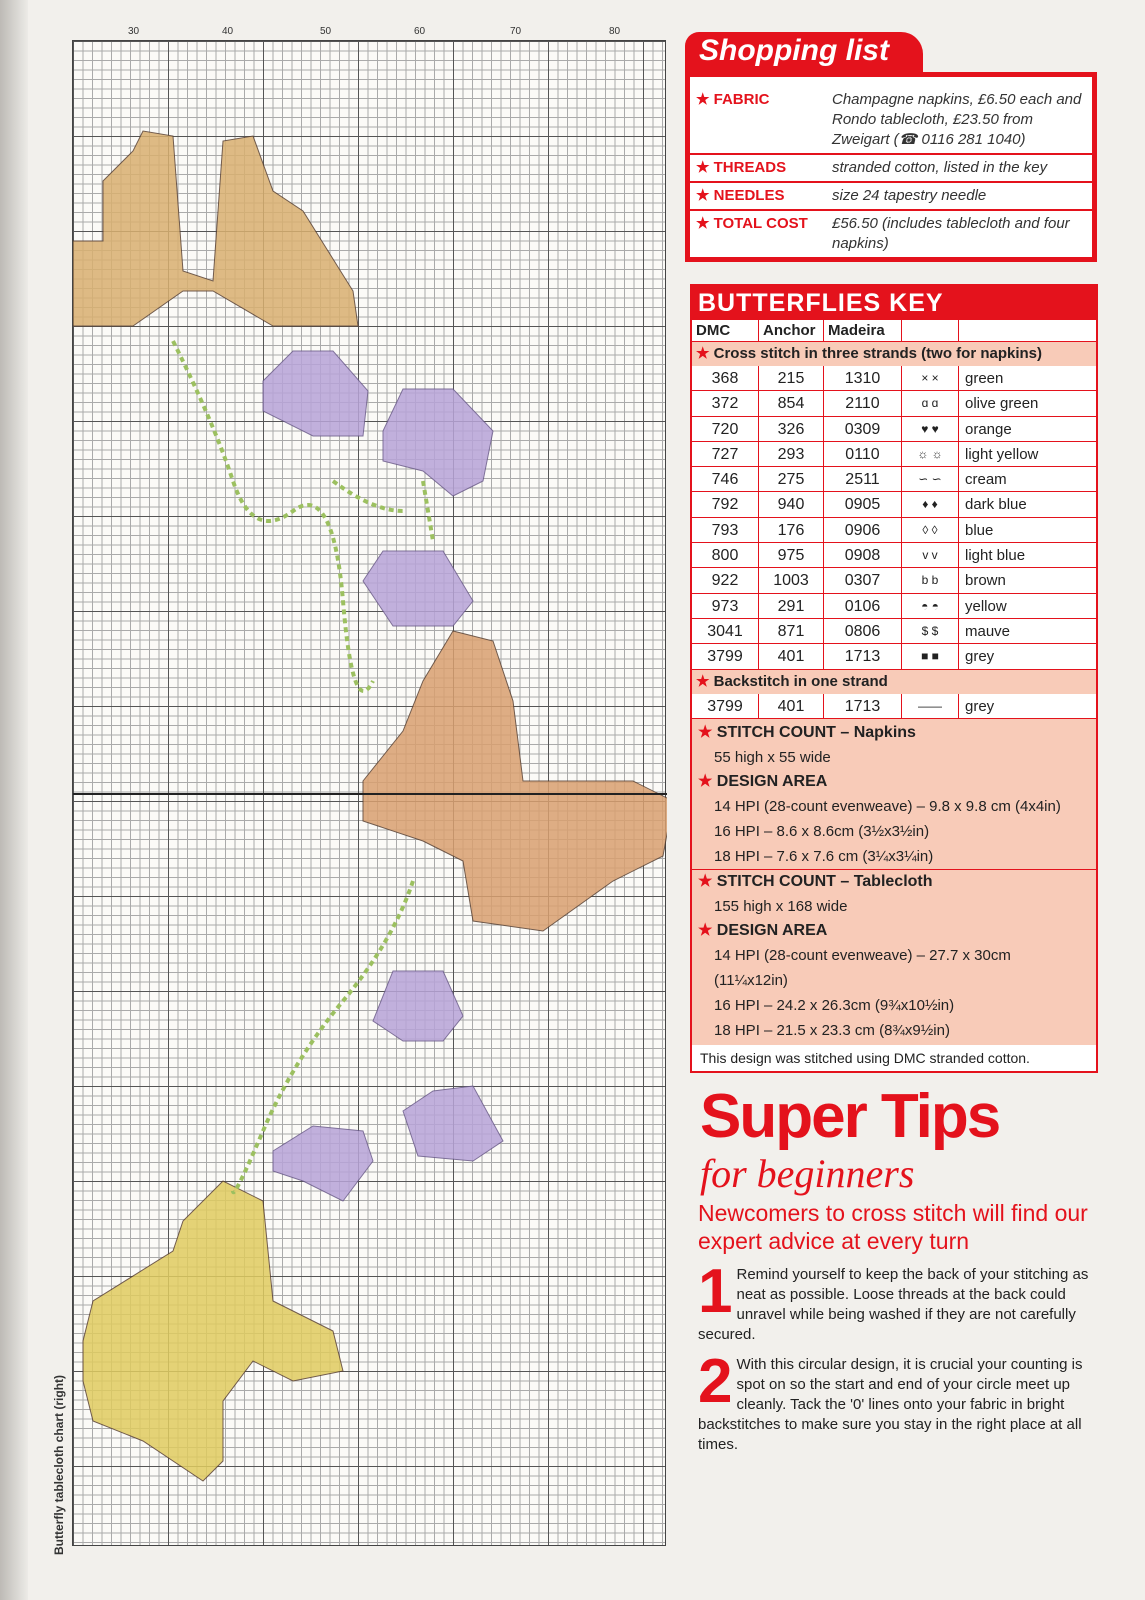 The image size is (1145, 1600). What do you see at coordinates (894, 303) in the screenshot?
I see `key-title: BUTTERFLIES KEY` at bounding box center [894, 303].